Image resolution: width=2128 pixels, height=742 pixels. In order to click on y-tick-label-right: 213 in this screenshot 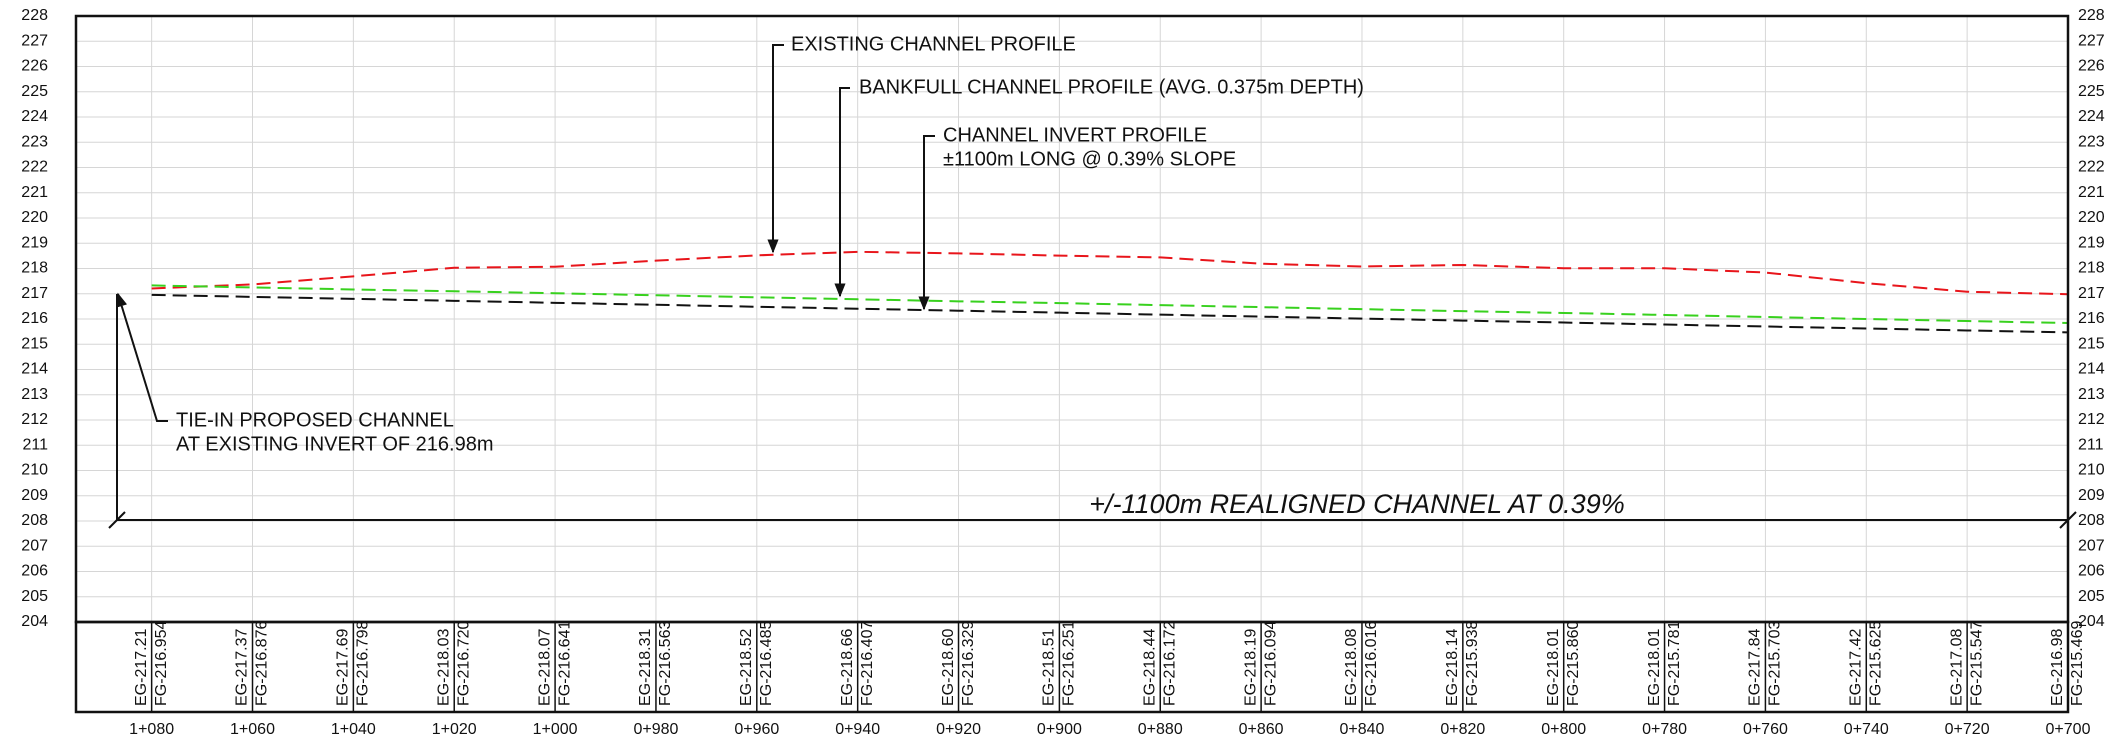, I will do `click(2091, 394)`.